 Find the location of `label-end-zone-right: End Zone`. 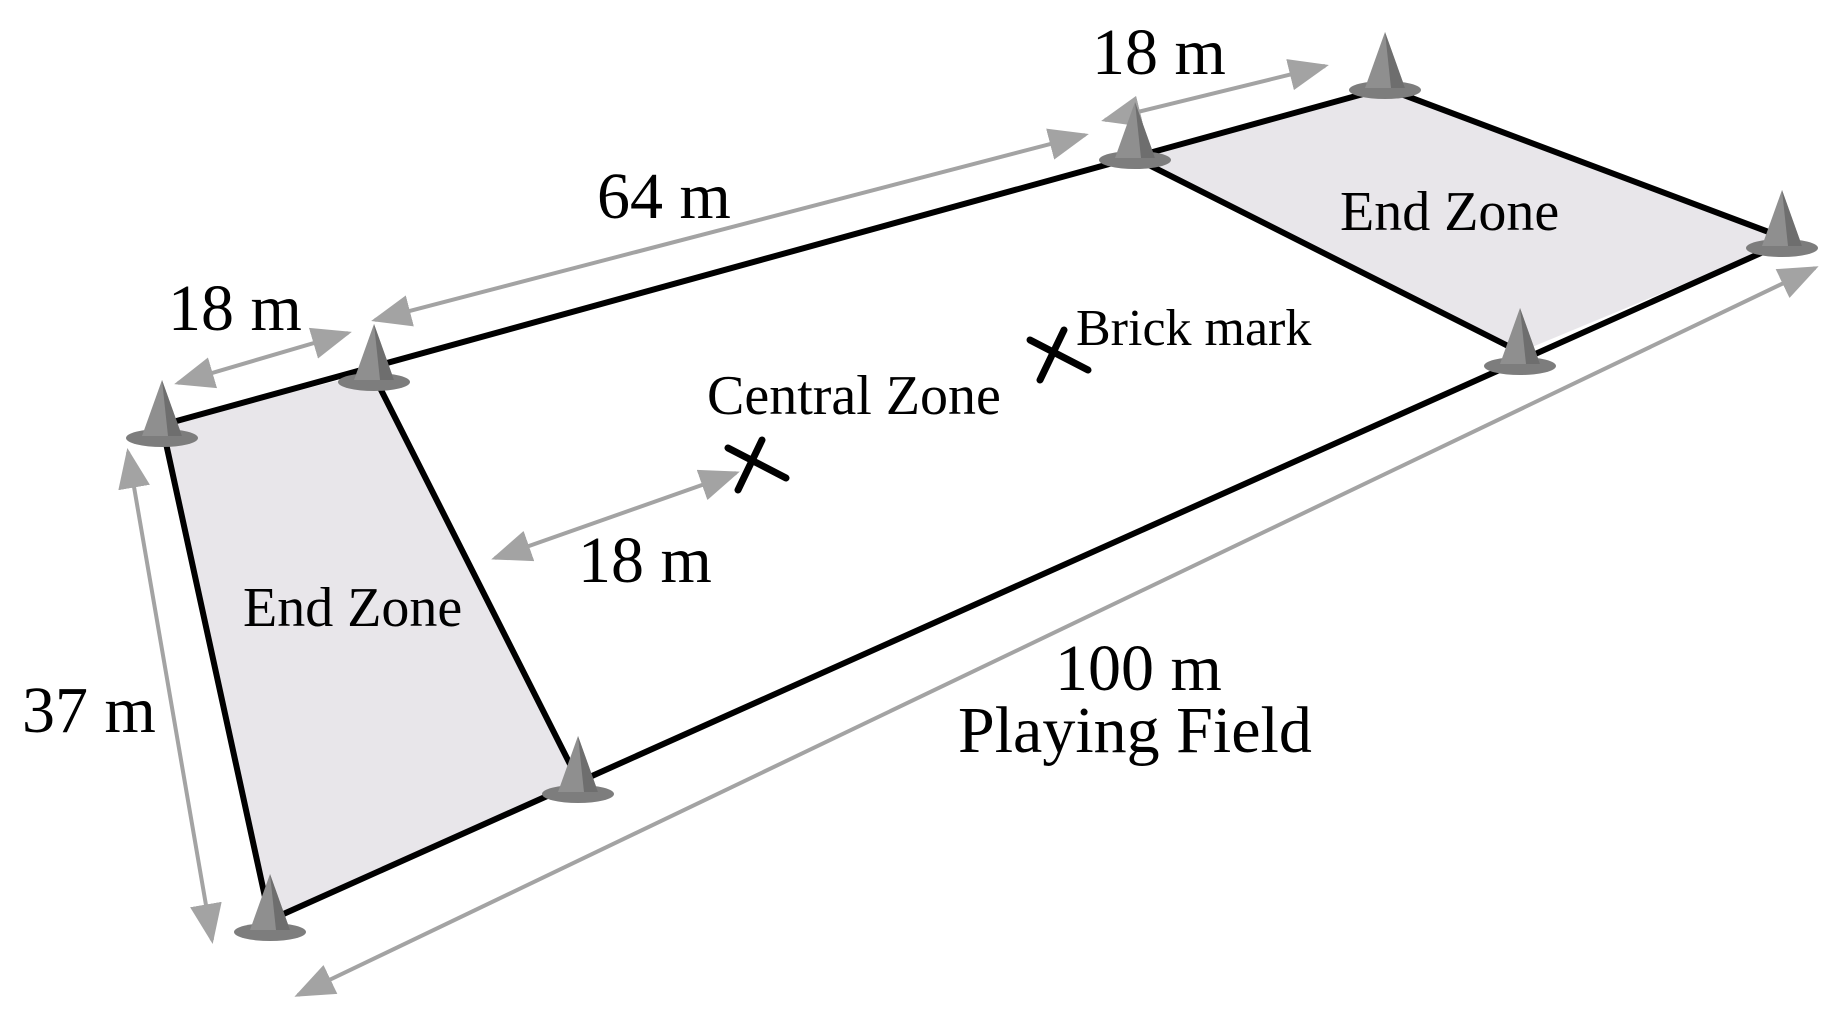

label-end-zone-right: End Zone is located at coordinates (1449, 212).